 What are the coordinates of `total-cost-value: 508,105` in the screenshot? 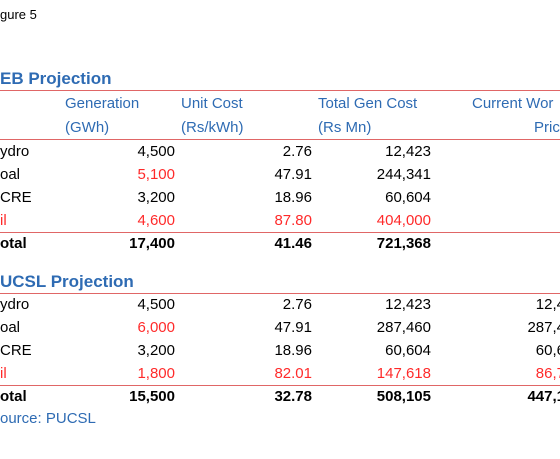 It's located at (403, 396).